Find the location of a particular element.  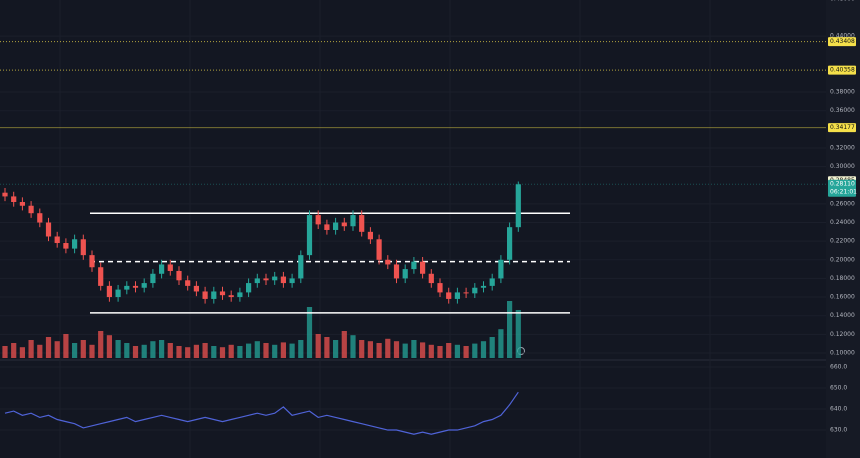

y-tick-label: 0.24000 is located at coordinates (842, 222).